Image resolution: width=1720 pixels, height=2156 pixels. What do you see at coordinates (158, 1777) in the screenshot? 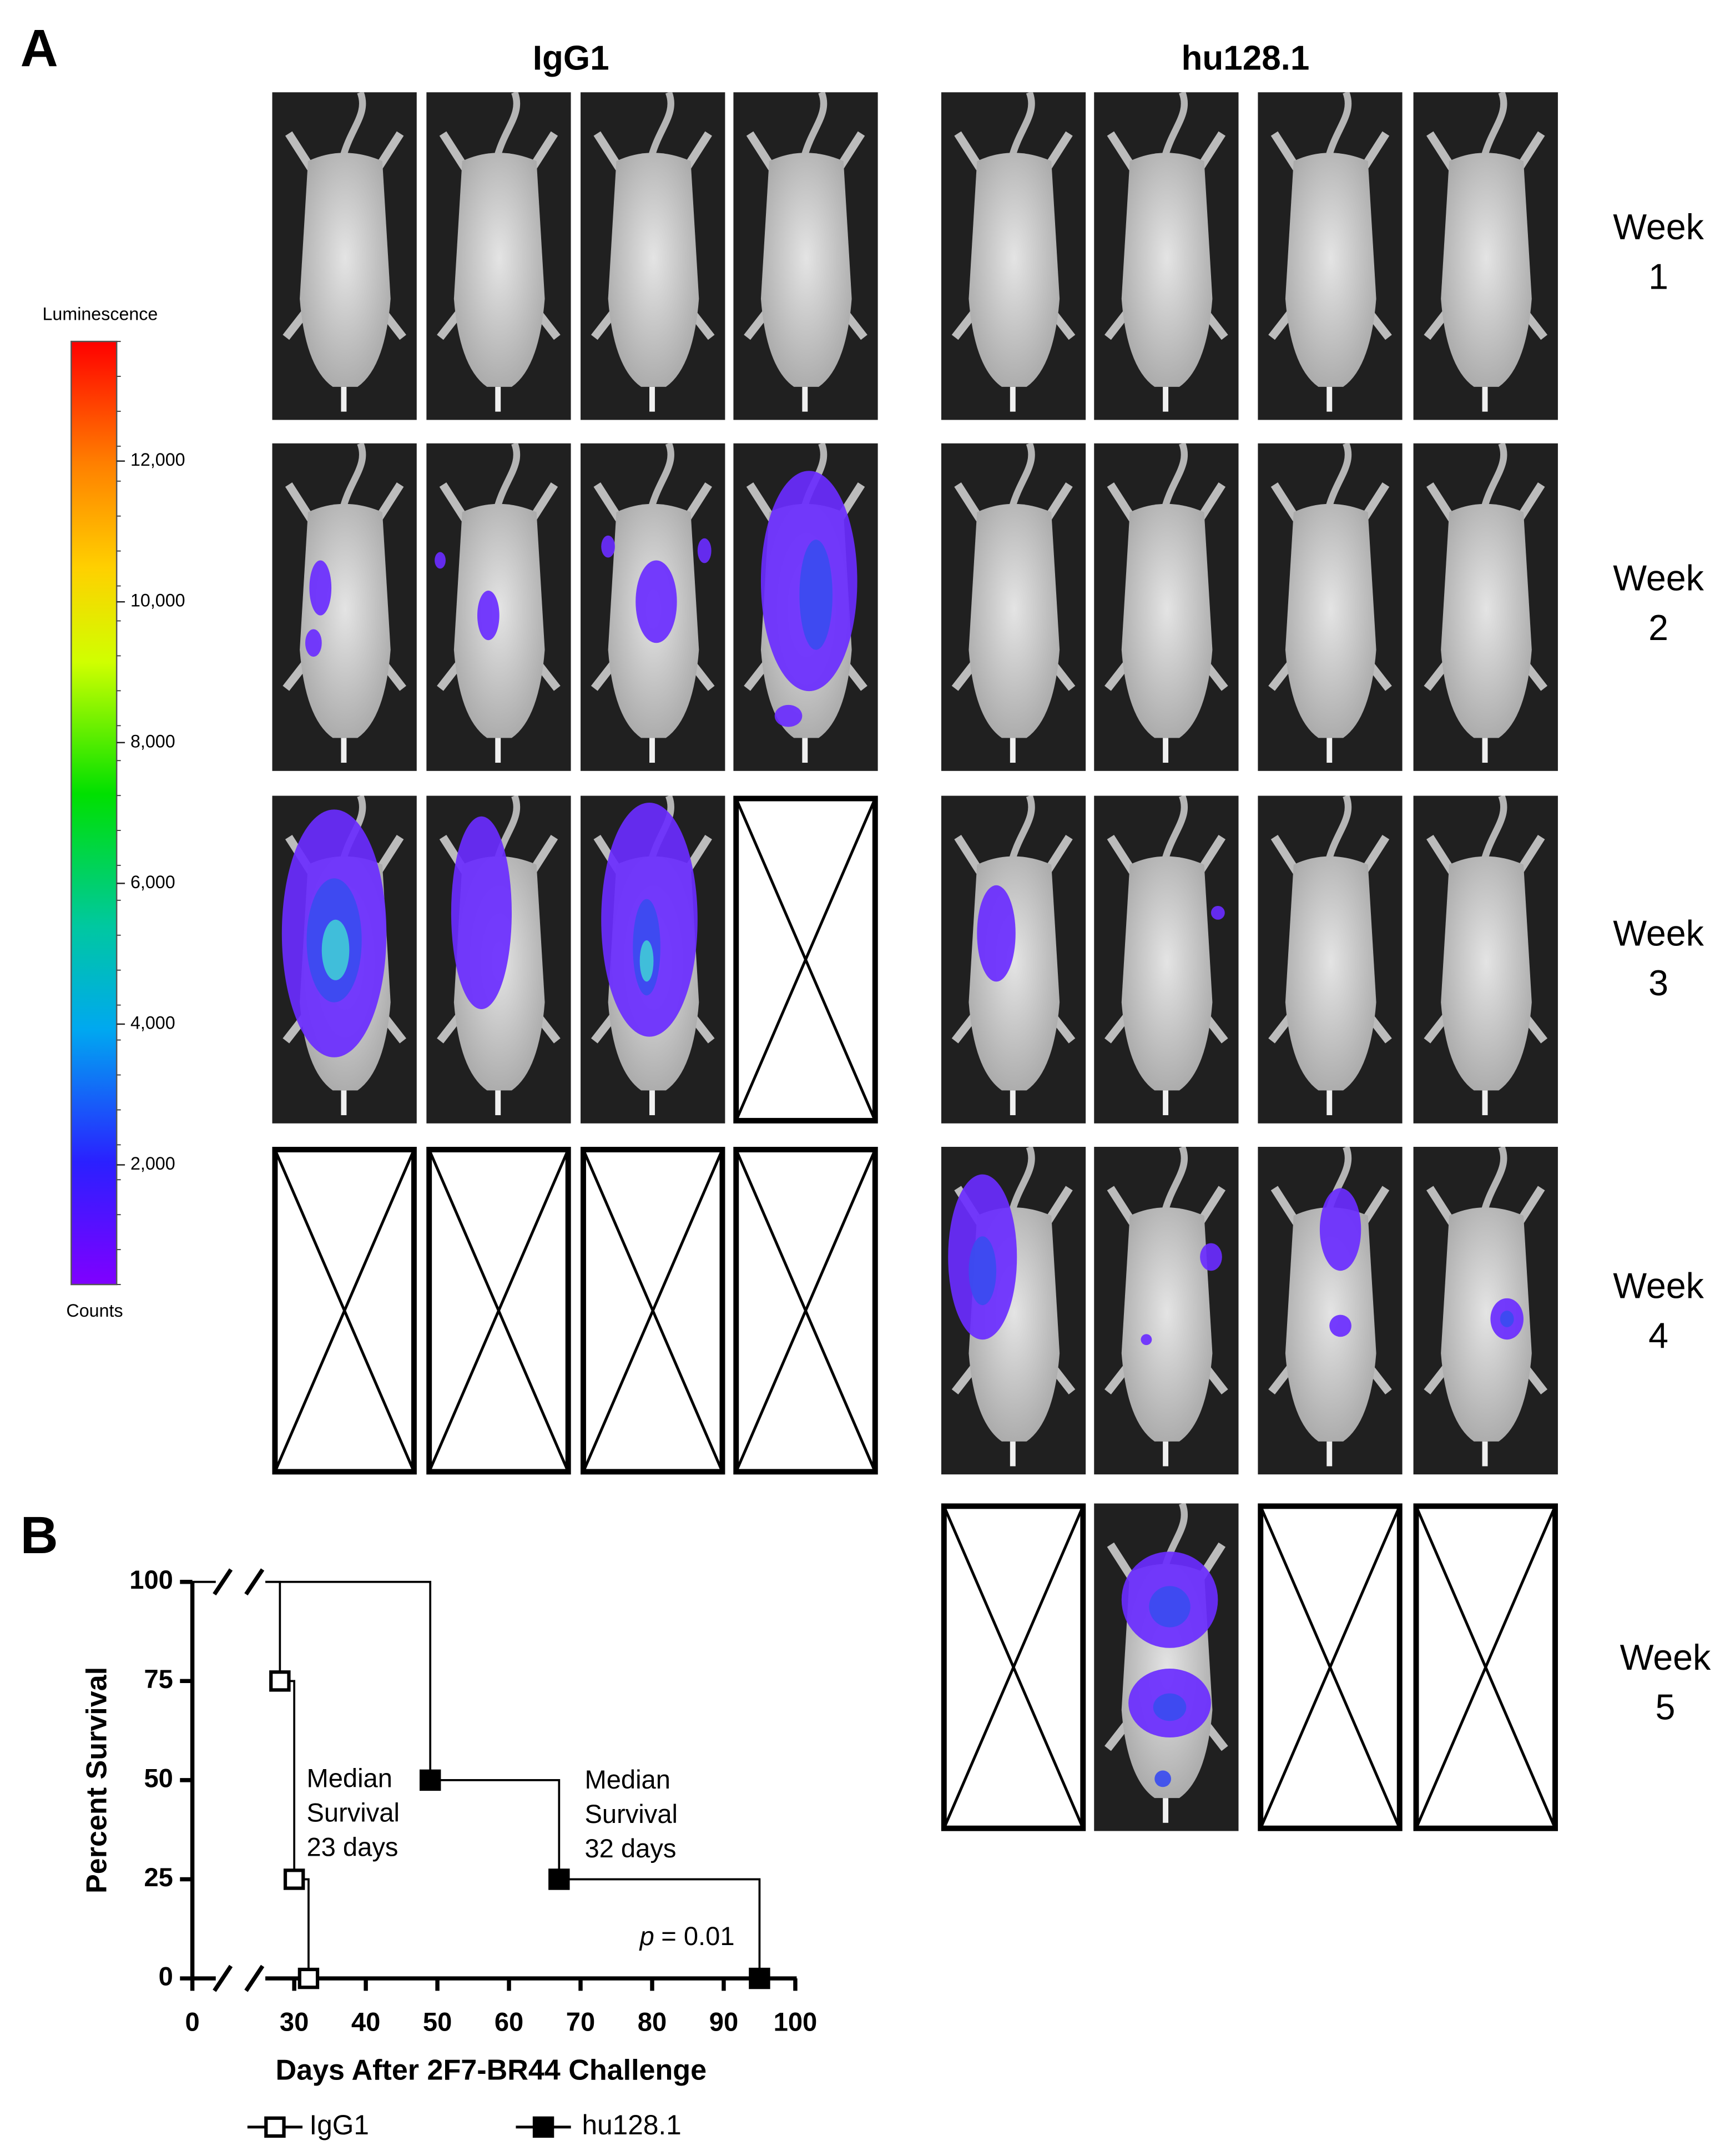
I see `y-tick-label: 50` at bounding box center [158, 1777].